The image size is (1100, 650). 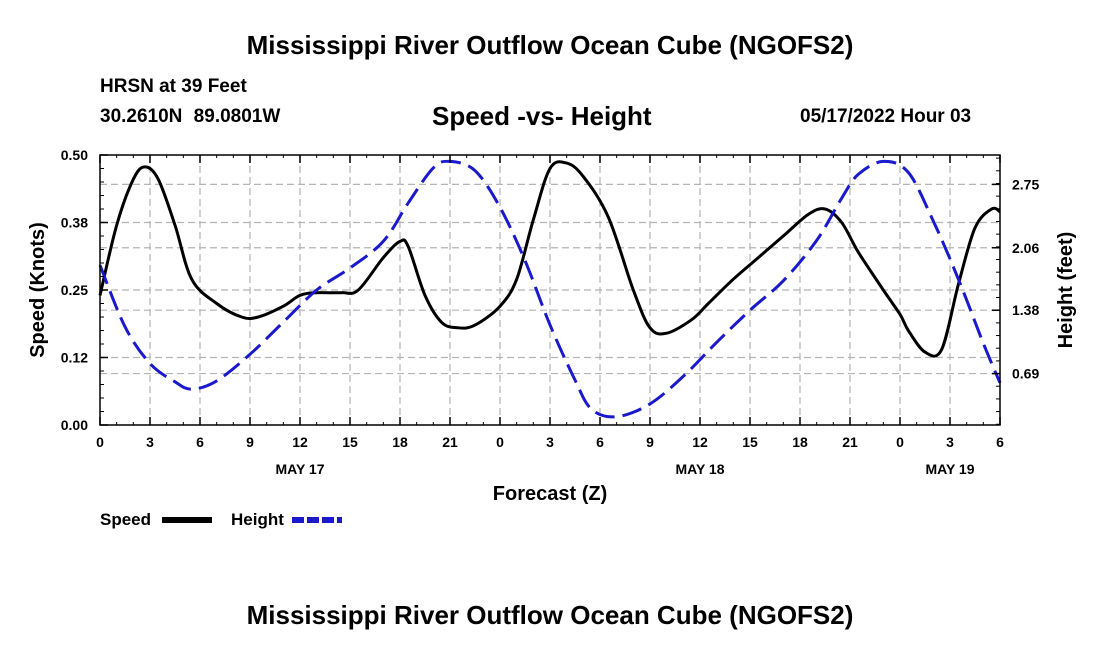 I want to click on forecast-datetime: 05/17/2022 Hour 03, so click(x=886, y=116).